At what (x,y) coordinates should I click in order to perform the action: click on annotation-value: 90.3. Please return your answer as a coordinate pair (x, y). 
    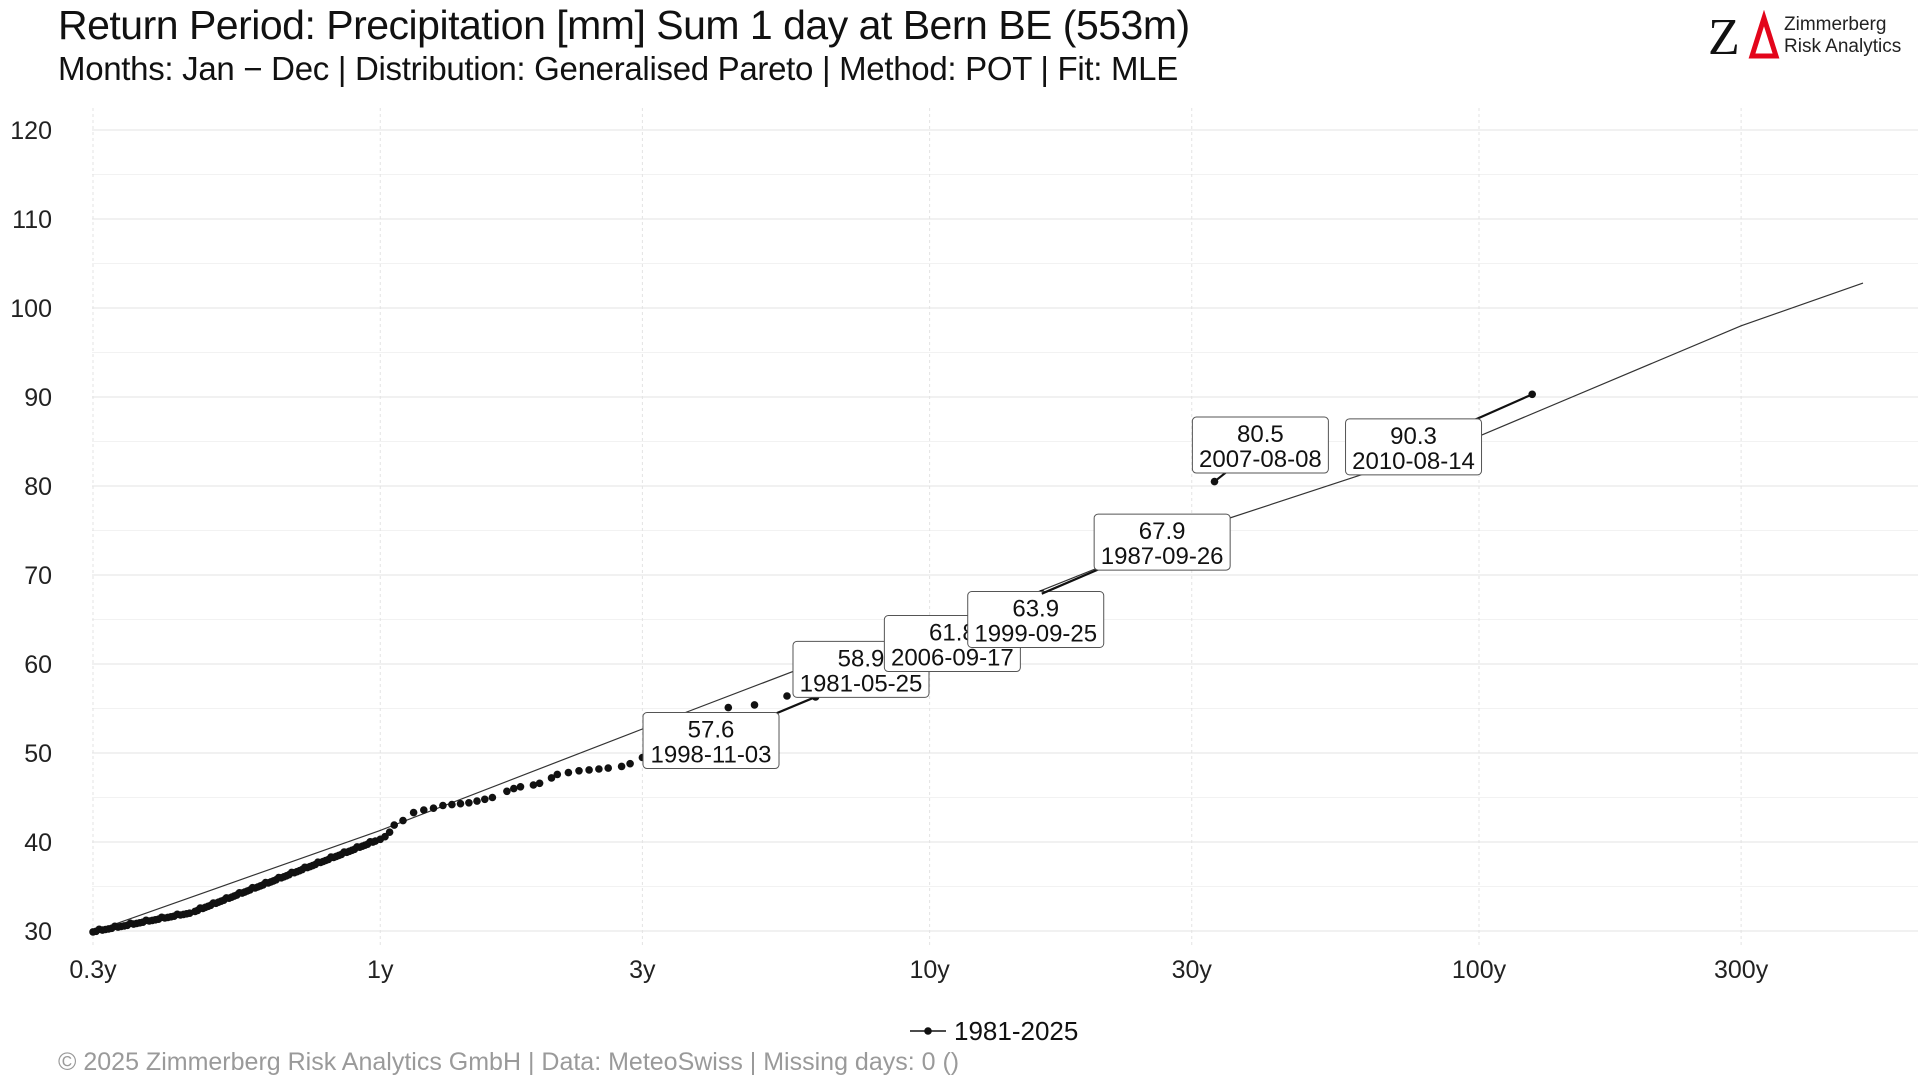
    Looking at the image, I should click on (1413, 436).